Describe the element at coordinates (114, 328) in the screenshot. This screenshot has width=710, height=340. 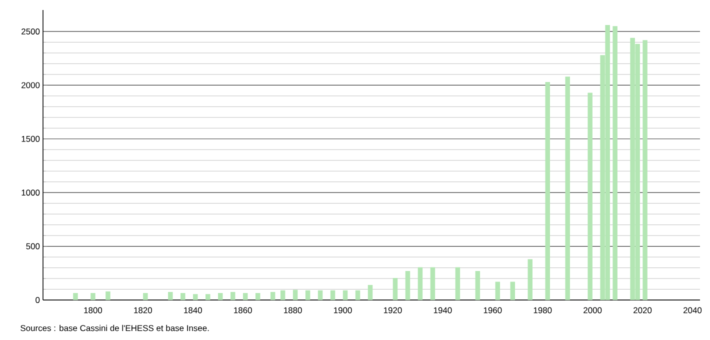
I see `source-note: Sources : base Cassini de l'EHESS et base Insee.` at that location.